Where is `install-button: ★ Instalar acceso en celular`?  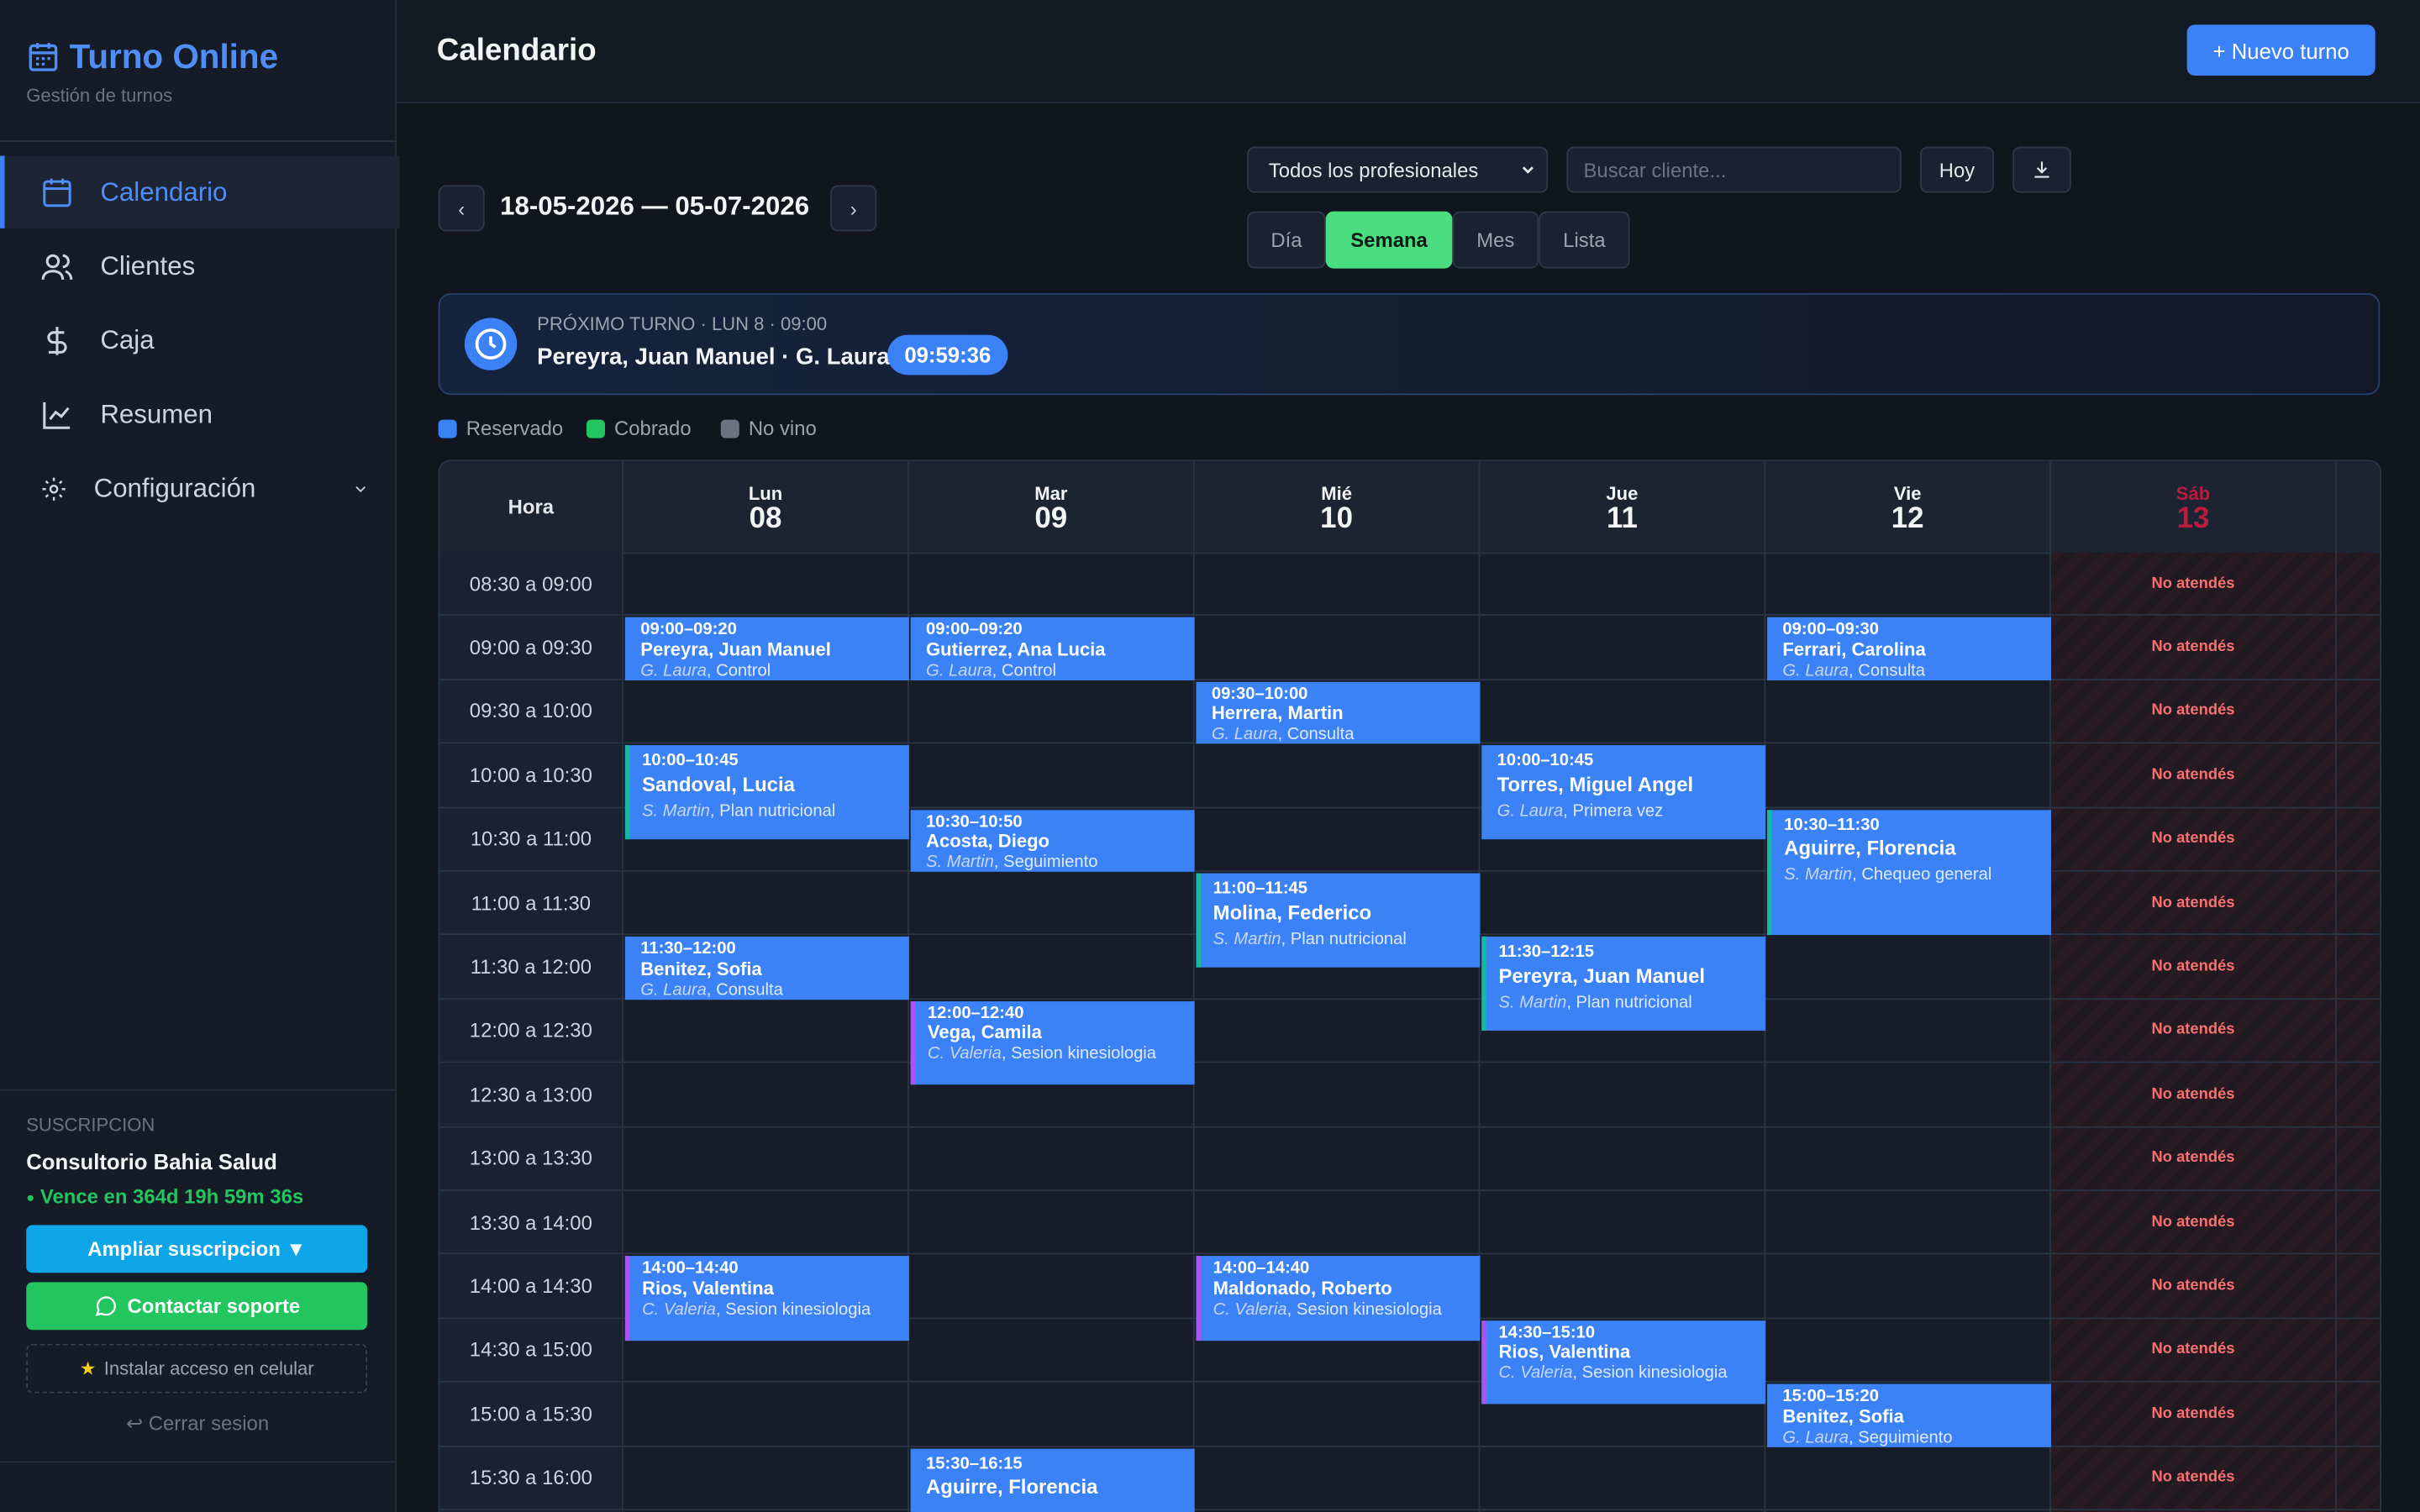
install-button: ★ Instalar acceso en celular is located at coordinates (197, 1368).